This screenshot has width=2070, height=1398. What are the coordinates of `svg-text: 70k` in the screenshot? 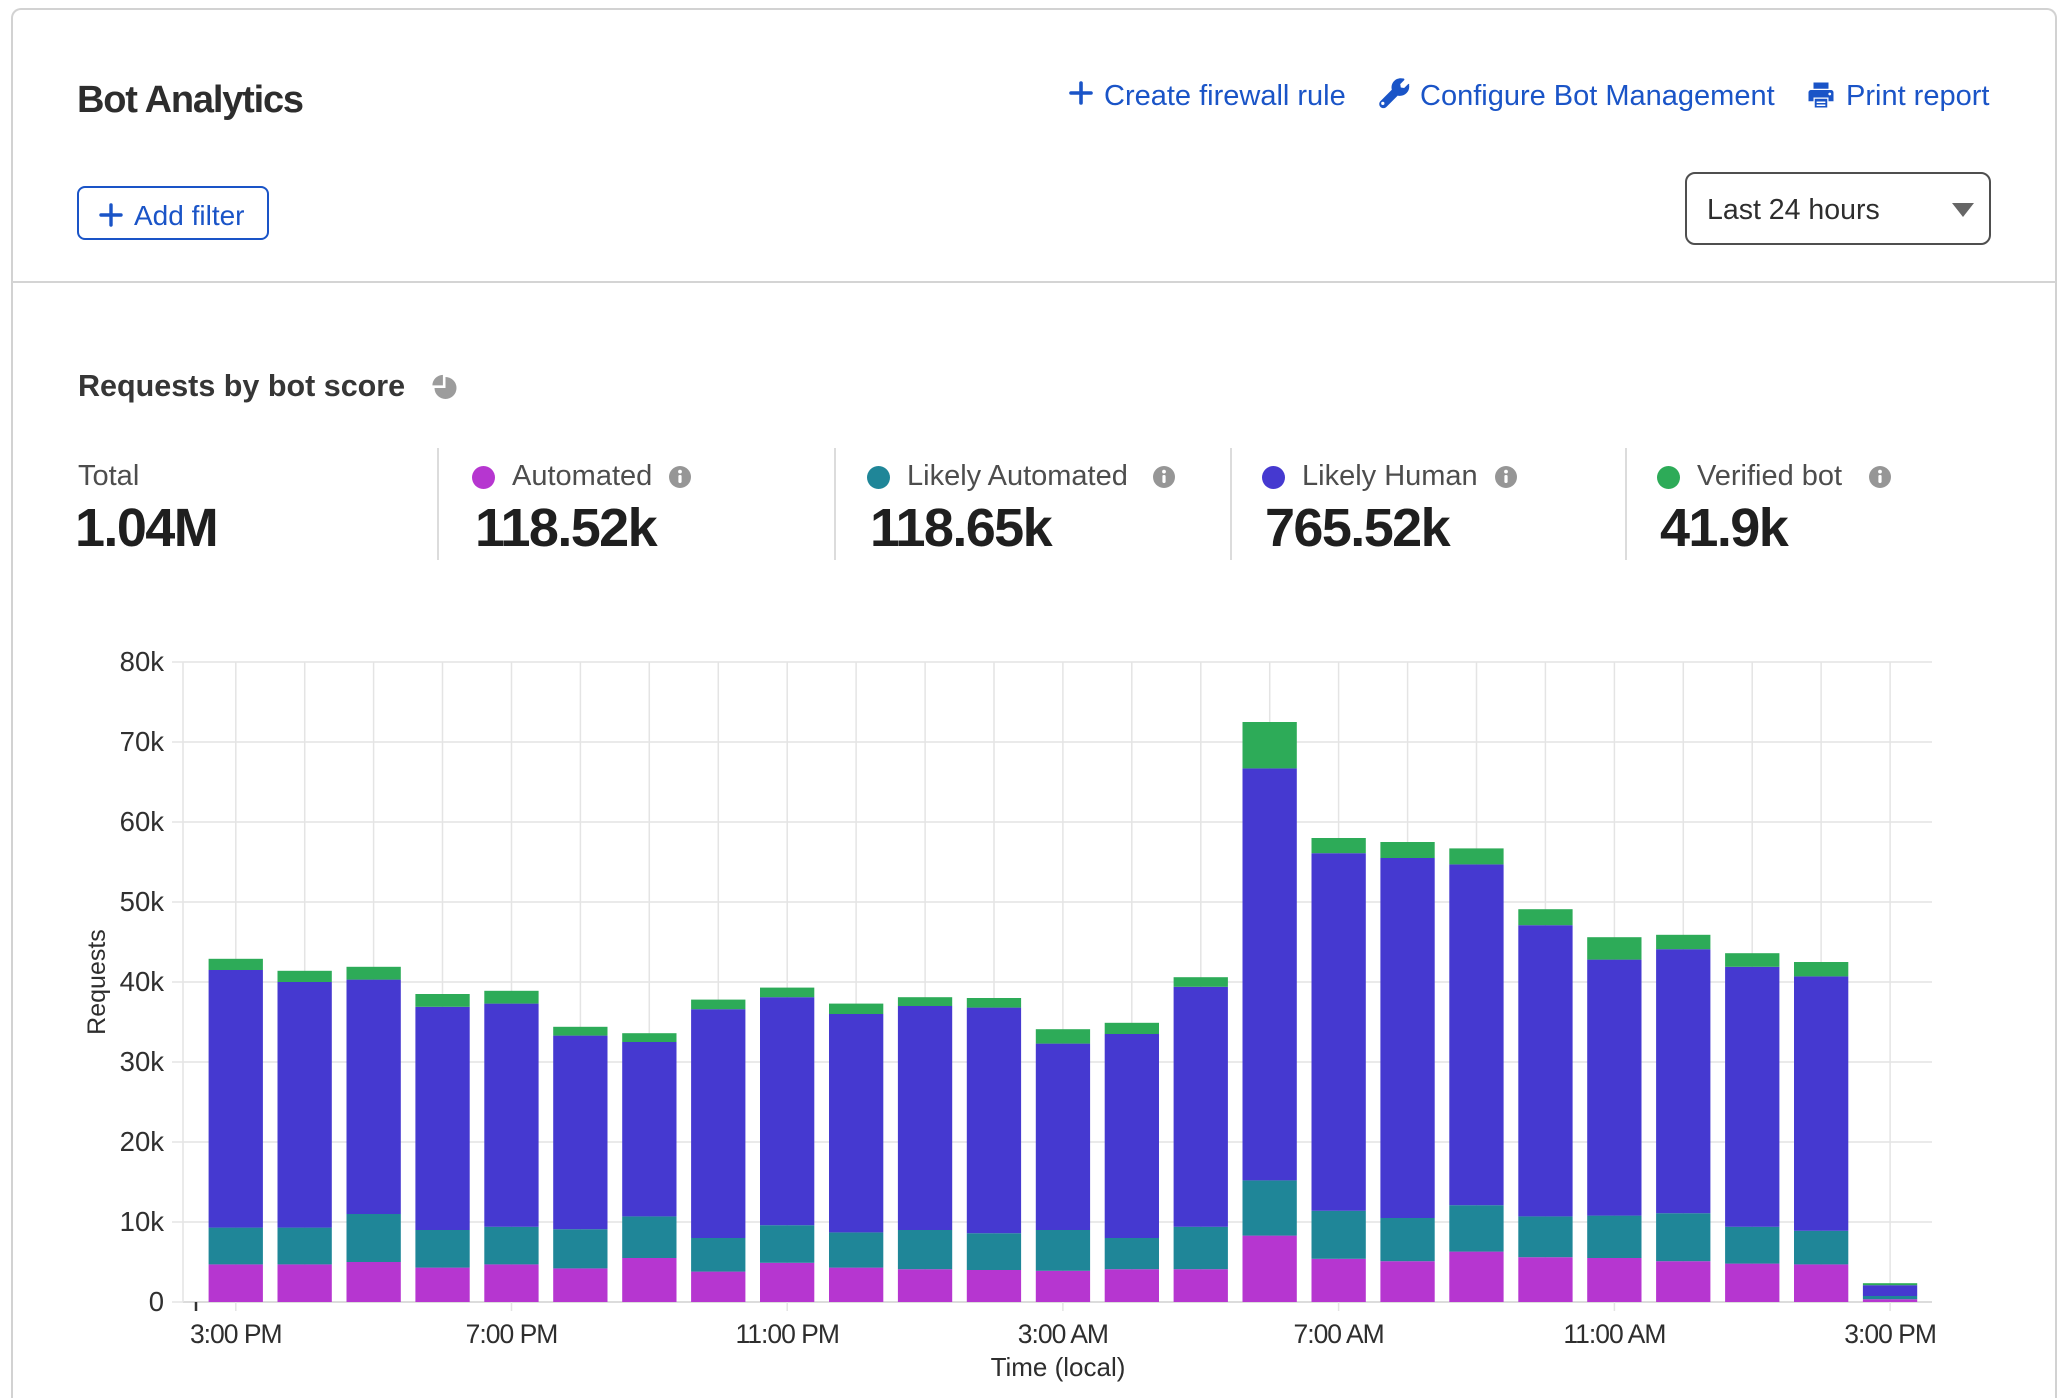 It's located at (142, 741).